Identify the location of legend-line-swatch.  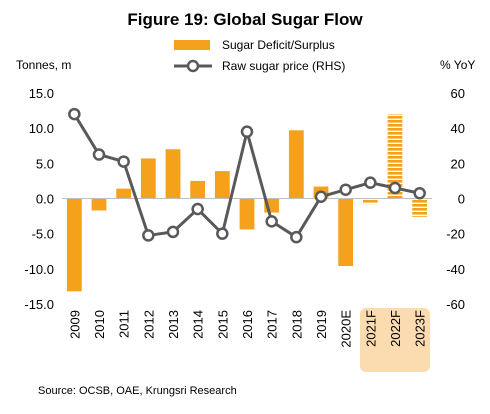
(193, 66).